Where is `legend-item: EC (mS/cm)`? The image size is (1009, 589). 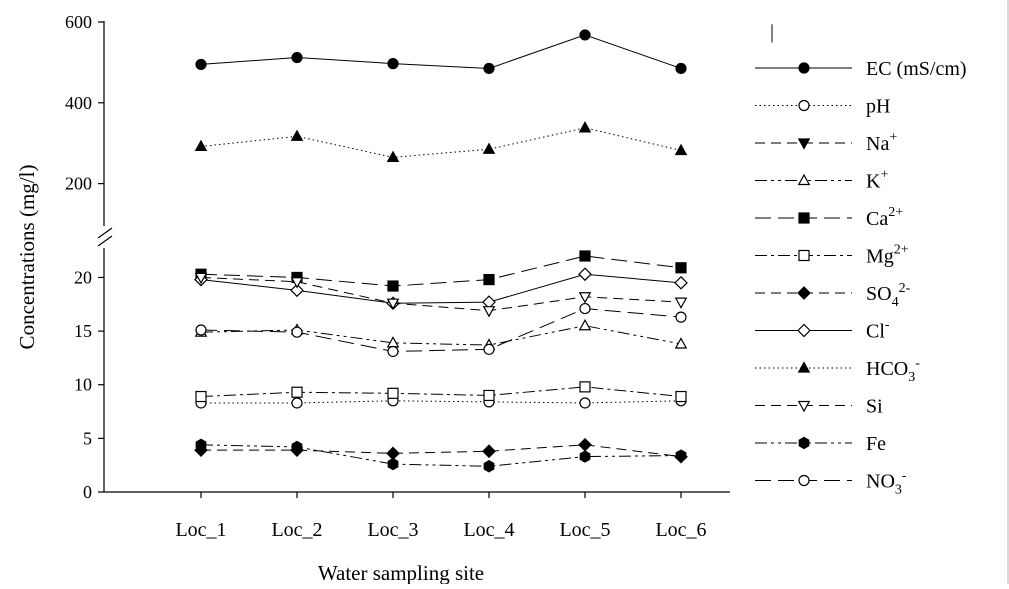 legend-item: EC (mS/cm) is located at coordinates (861, 69).